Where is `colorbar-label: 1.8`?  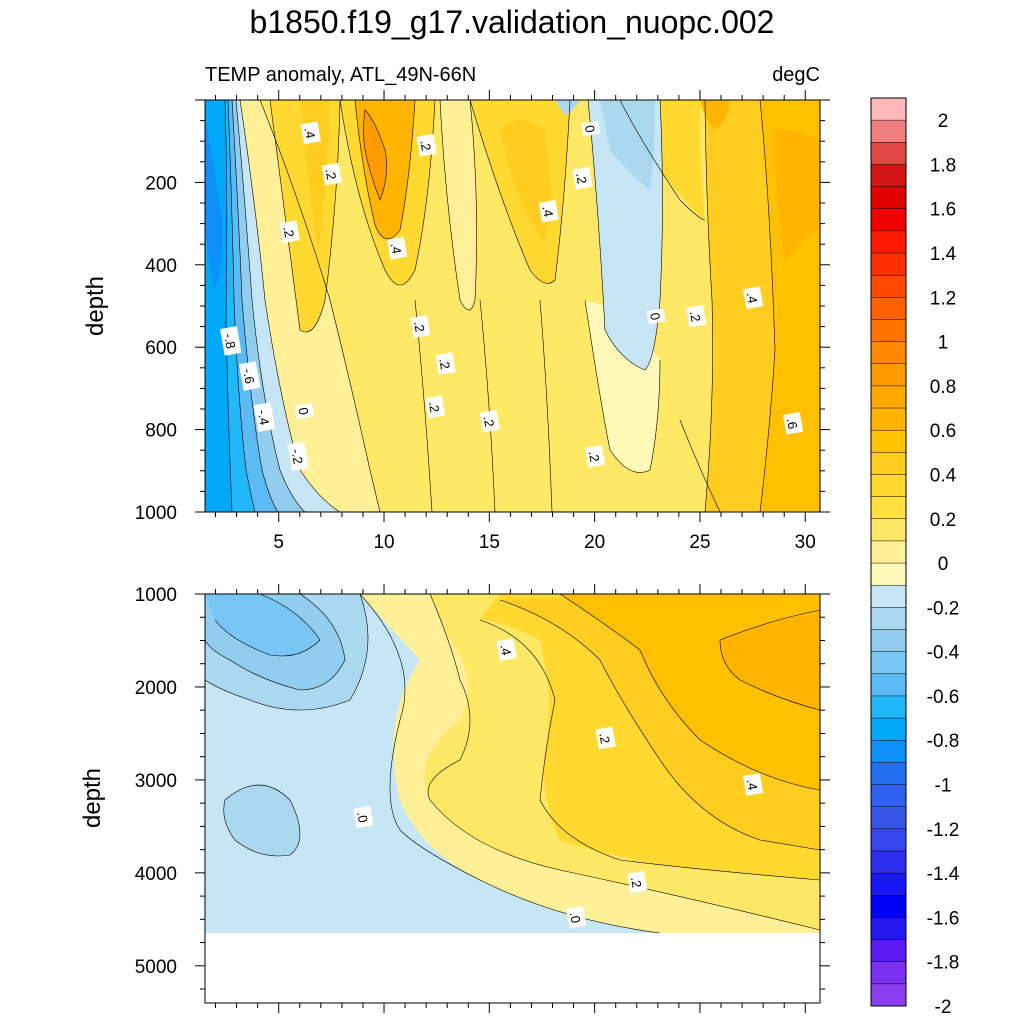 colorbar-label: 1.8 is located at coordinates (943, 165).